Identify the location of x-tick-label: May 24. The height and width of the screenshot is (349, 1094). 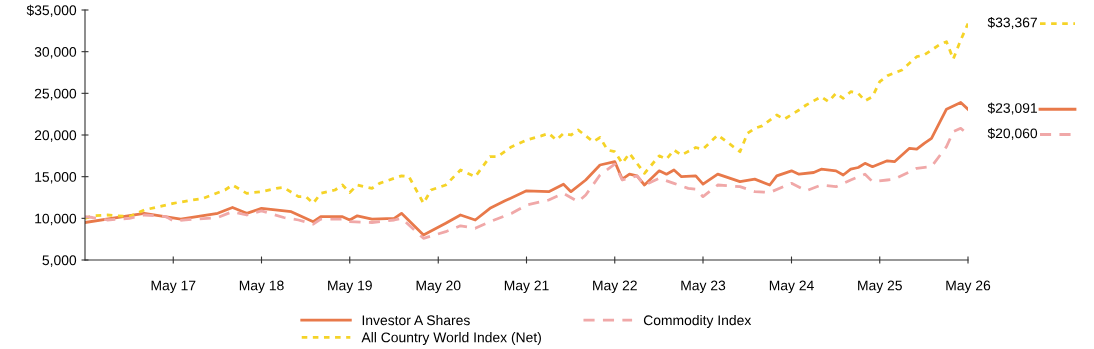
(791, 287).